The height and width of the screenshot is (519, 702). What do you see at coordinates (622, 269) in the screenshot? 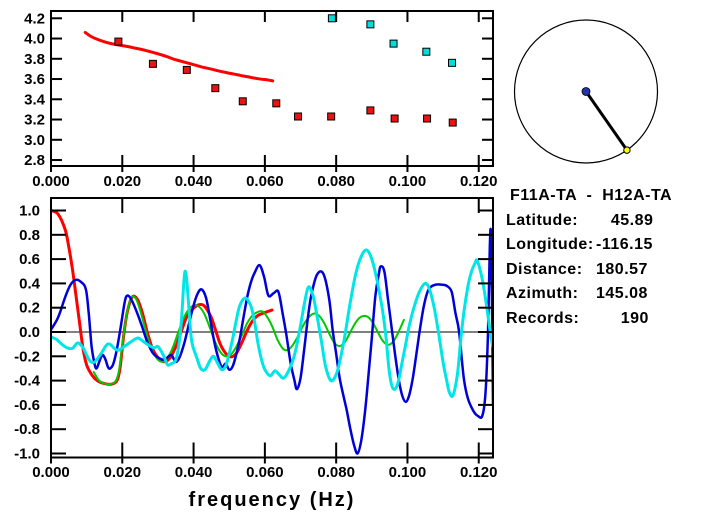
I see `distance-value: 180.57` at bounding box center [622, 269].